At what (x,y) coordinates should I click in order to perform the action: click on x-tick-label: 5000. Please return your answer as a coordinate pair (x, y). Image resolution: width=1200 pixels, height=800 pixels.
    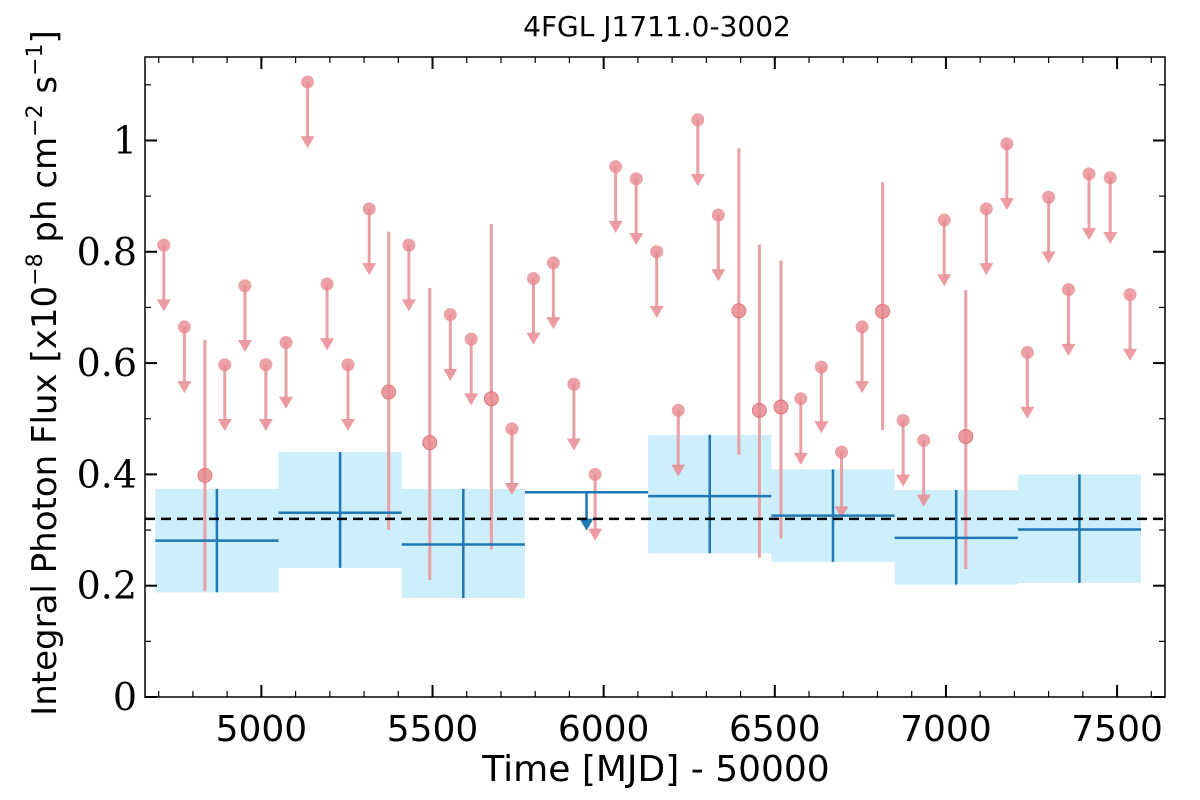
    Looking at the image, I should click on (262, 729).